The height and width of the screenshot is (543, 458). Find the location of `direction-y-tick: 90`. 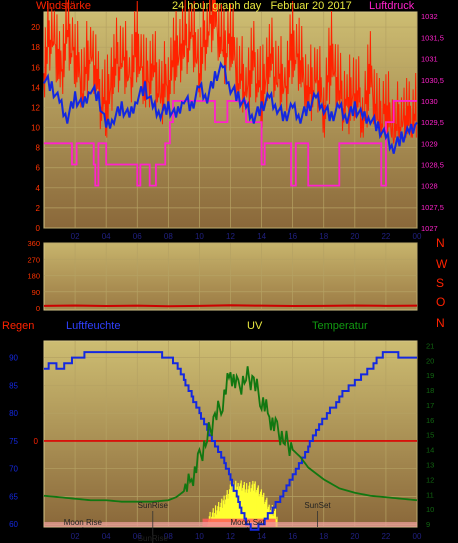

direction-y-tick: 90 is located at coordinates (36, 292).